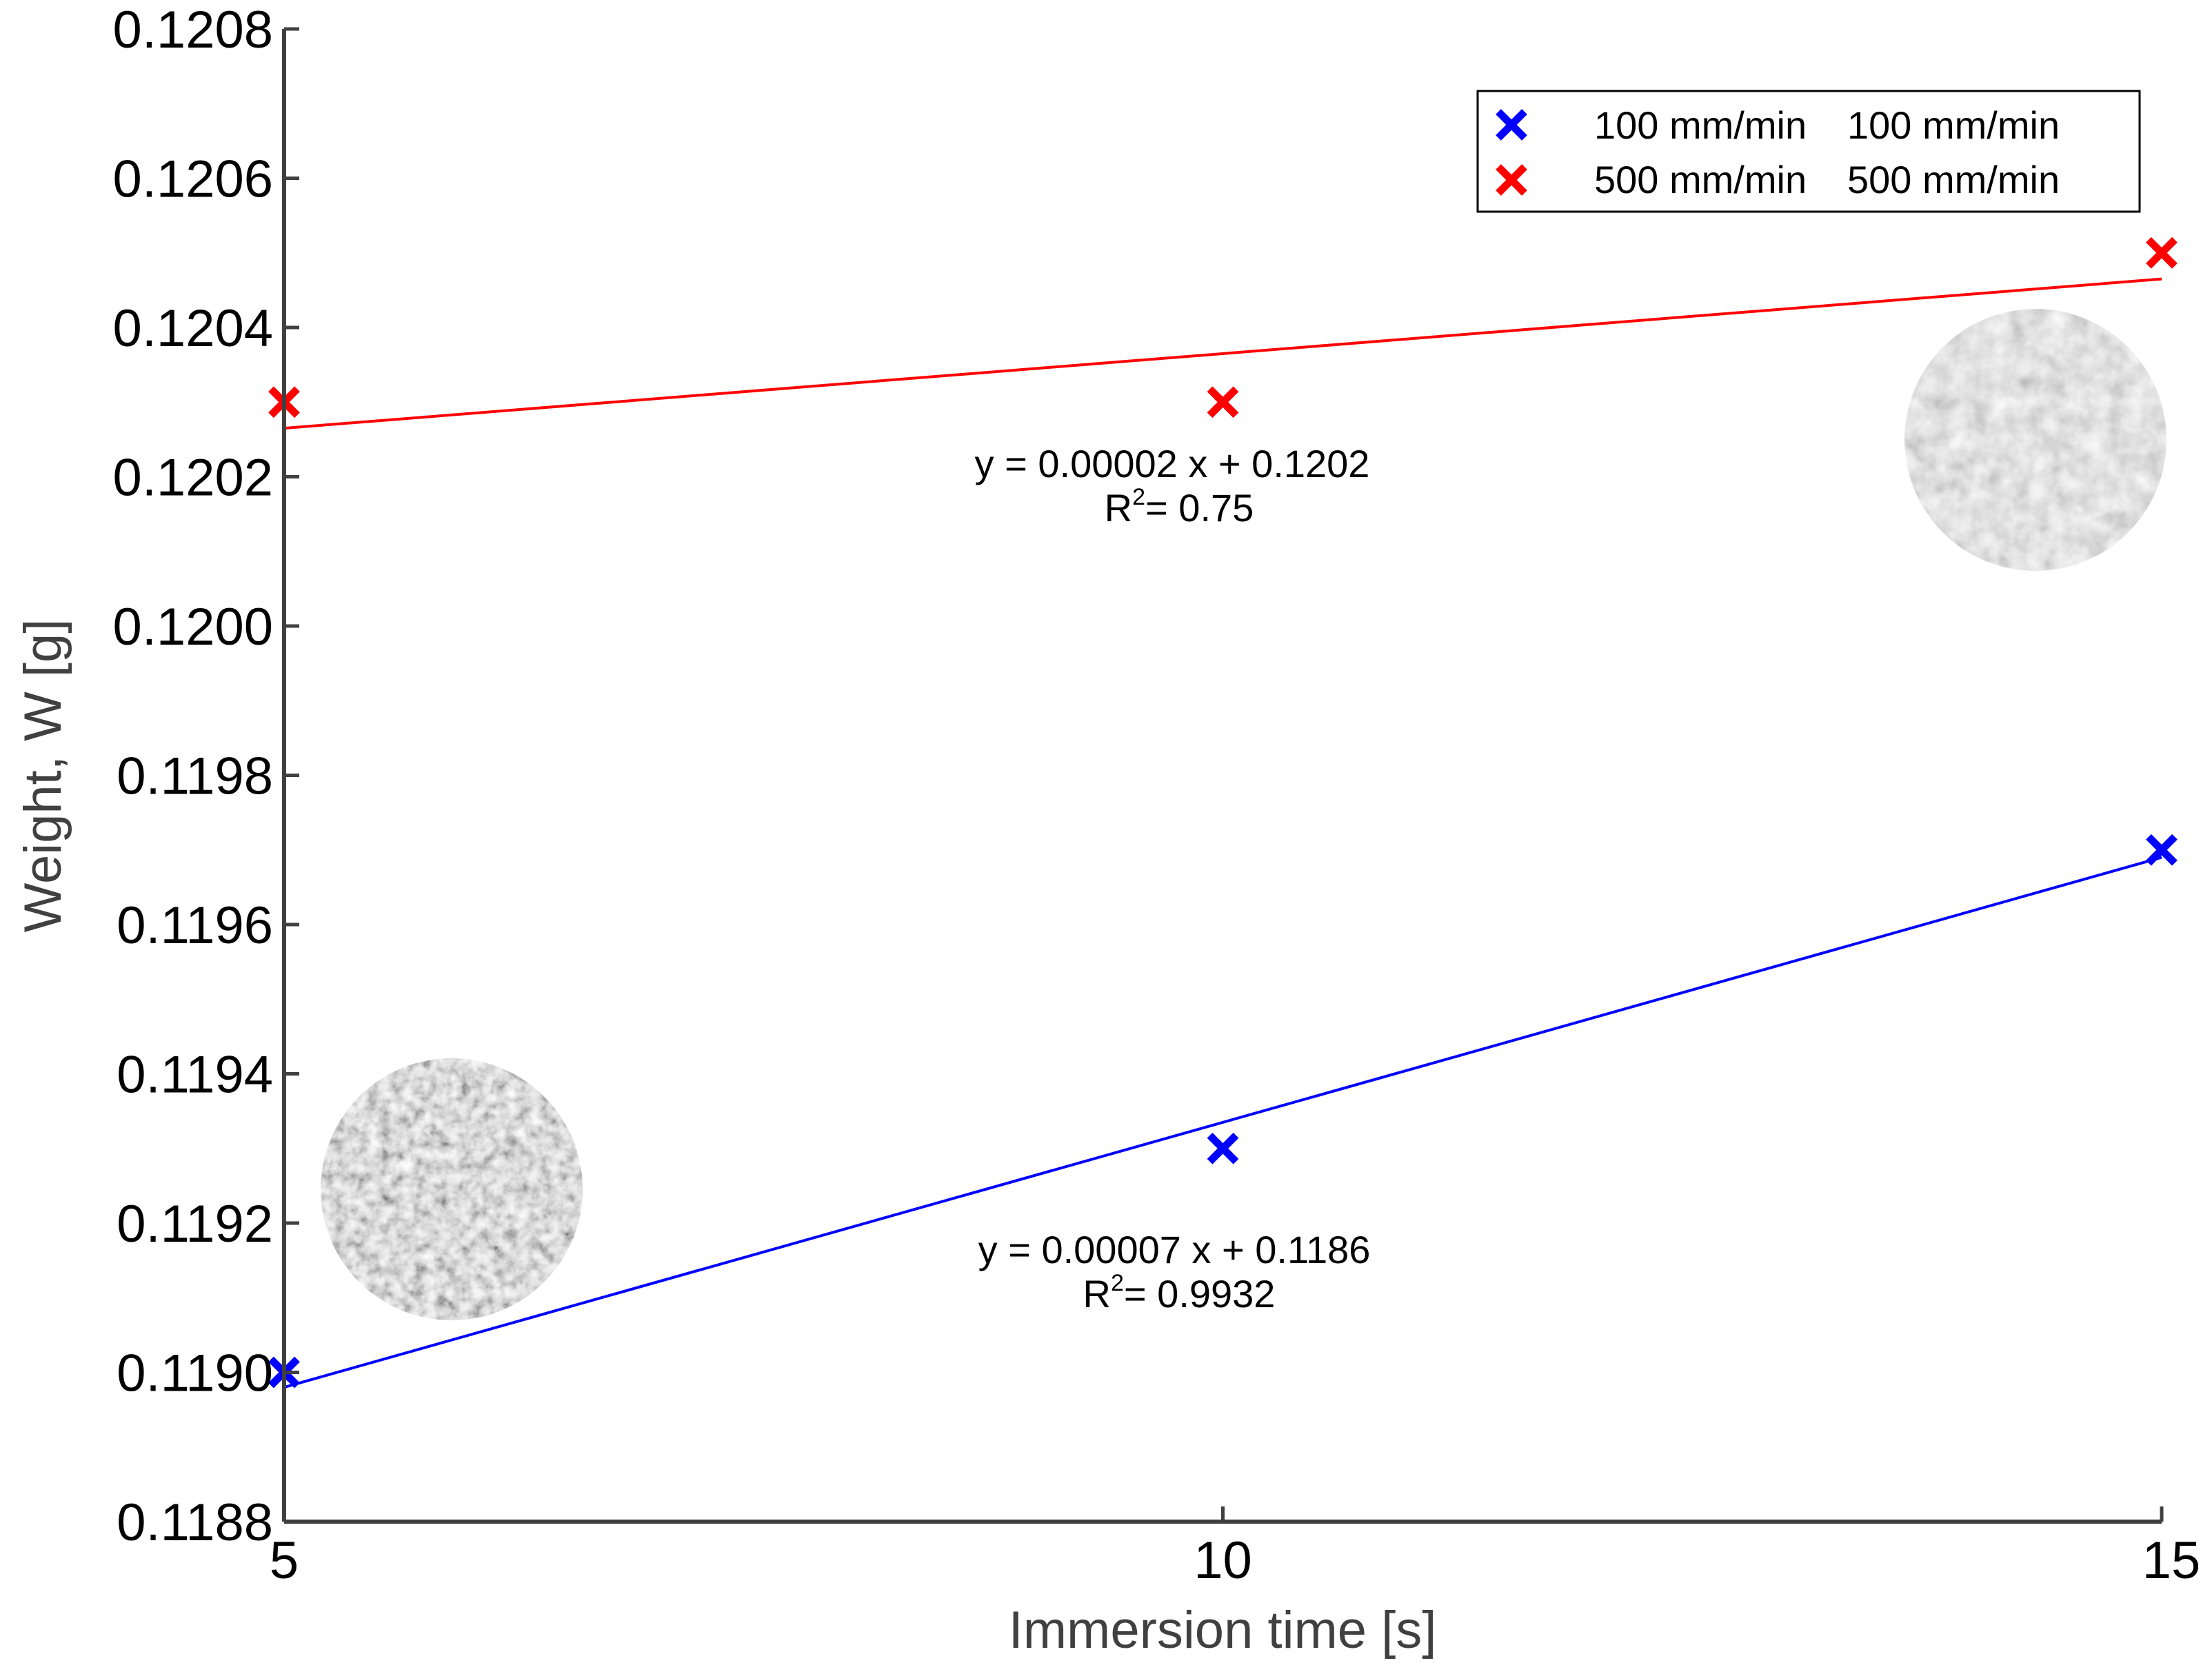 The image size is (2212, 1674). Describe the element at coordinates (452, 1189) in the screenshot. I see `micrograph-inset-dark` at that location.